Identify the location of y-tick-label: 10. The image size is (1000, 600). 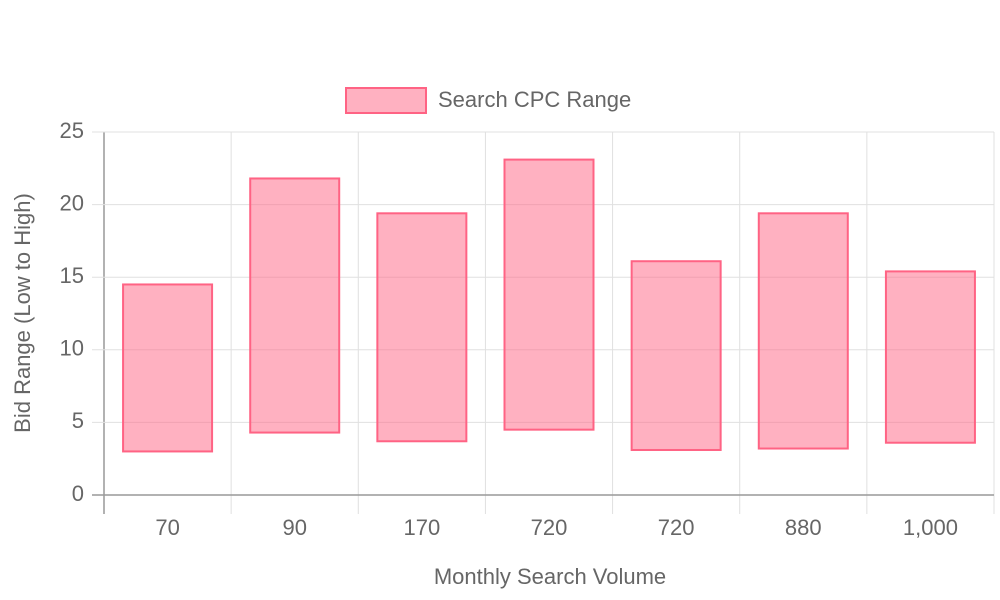
(72, 348).